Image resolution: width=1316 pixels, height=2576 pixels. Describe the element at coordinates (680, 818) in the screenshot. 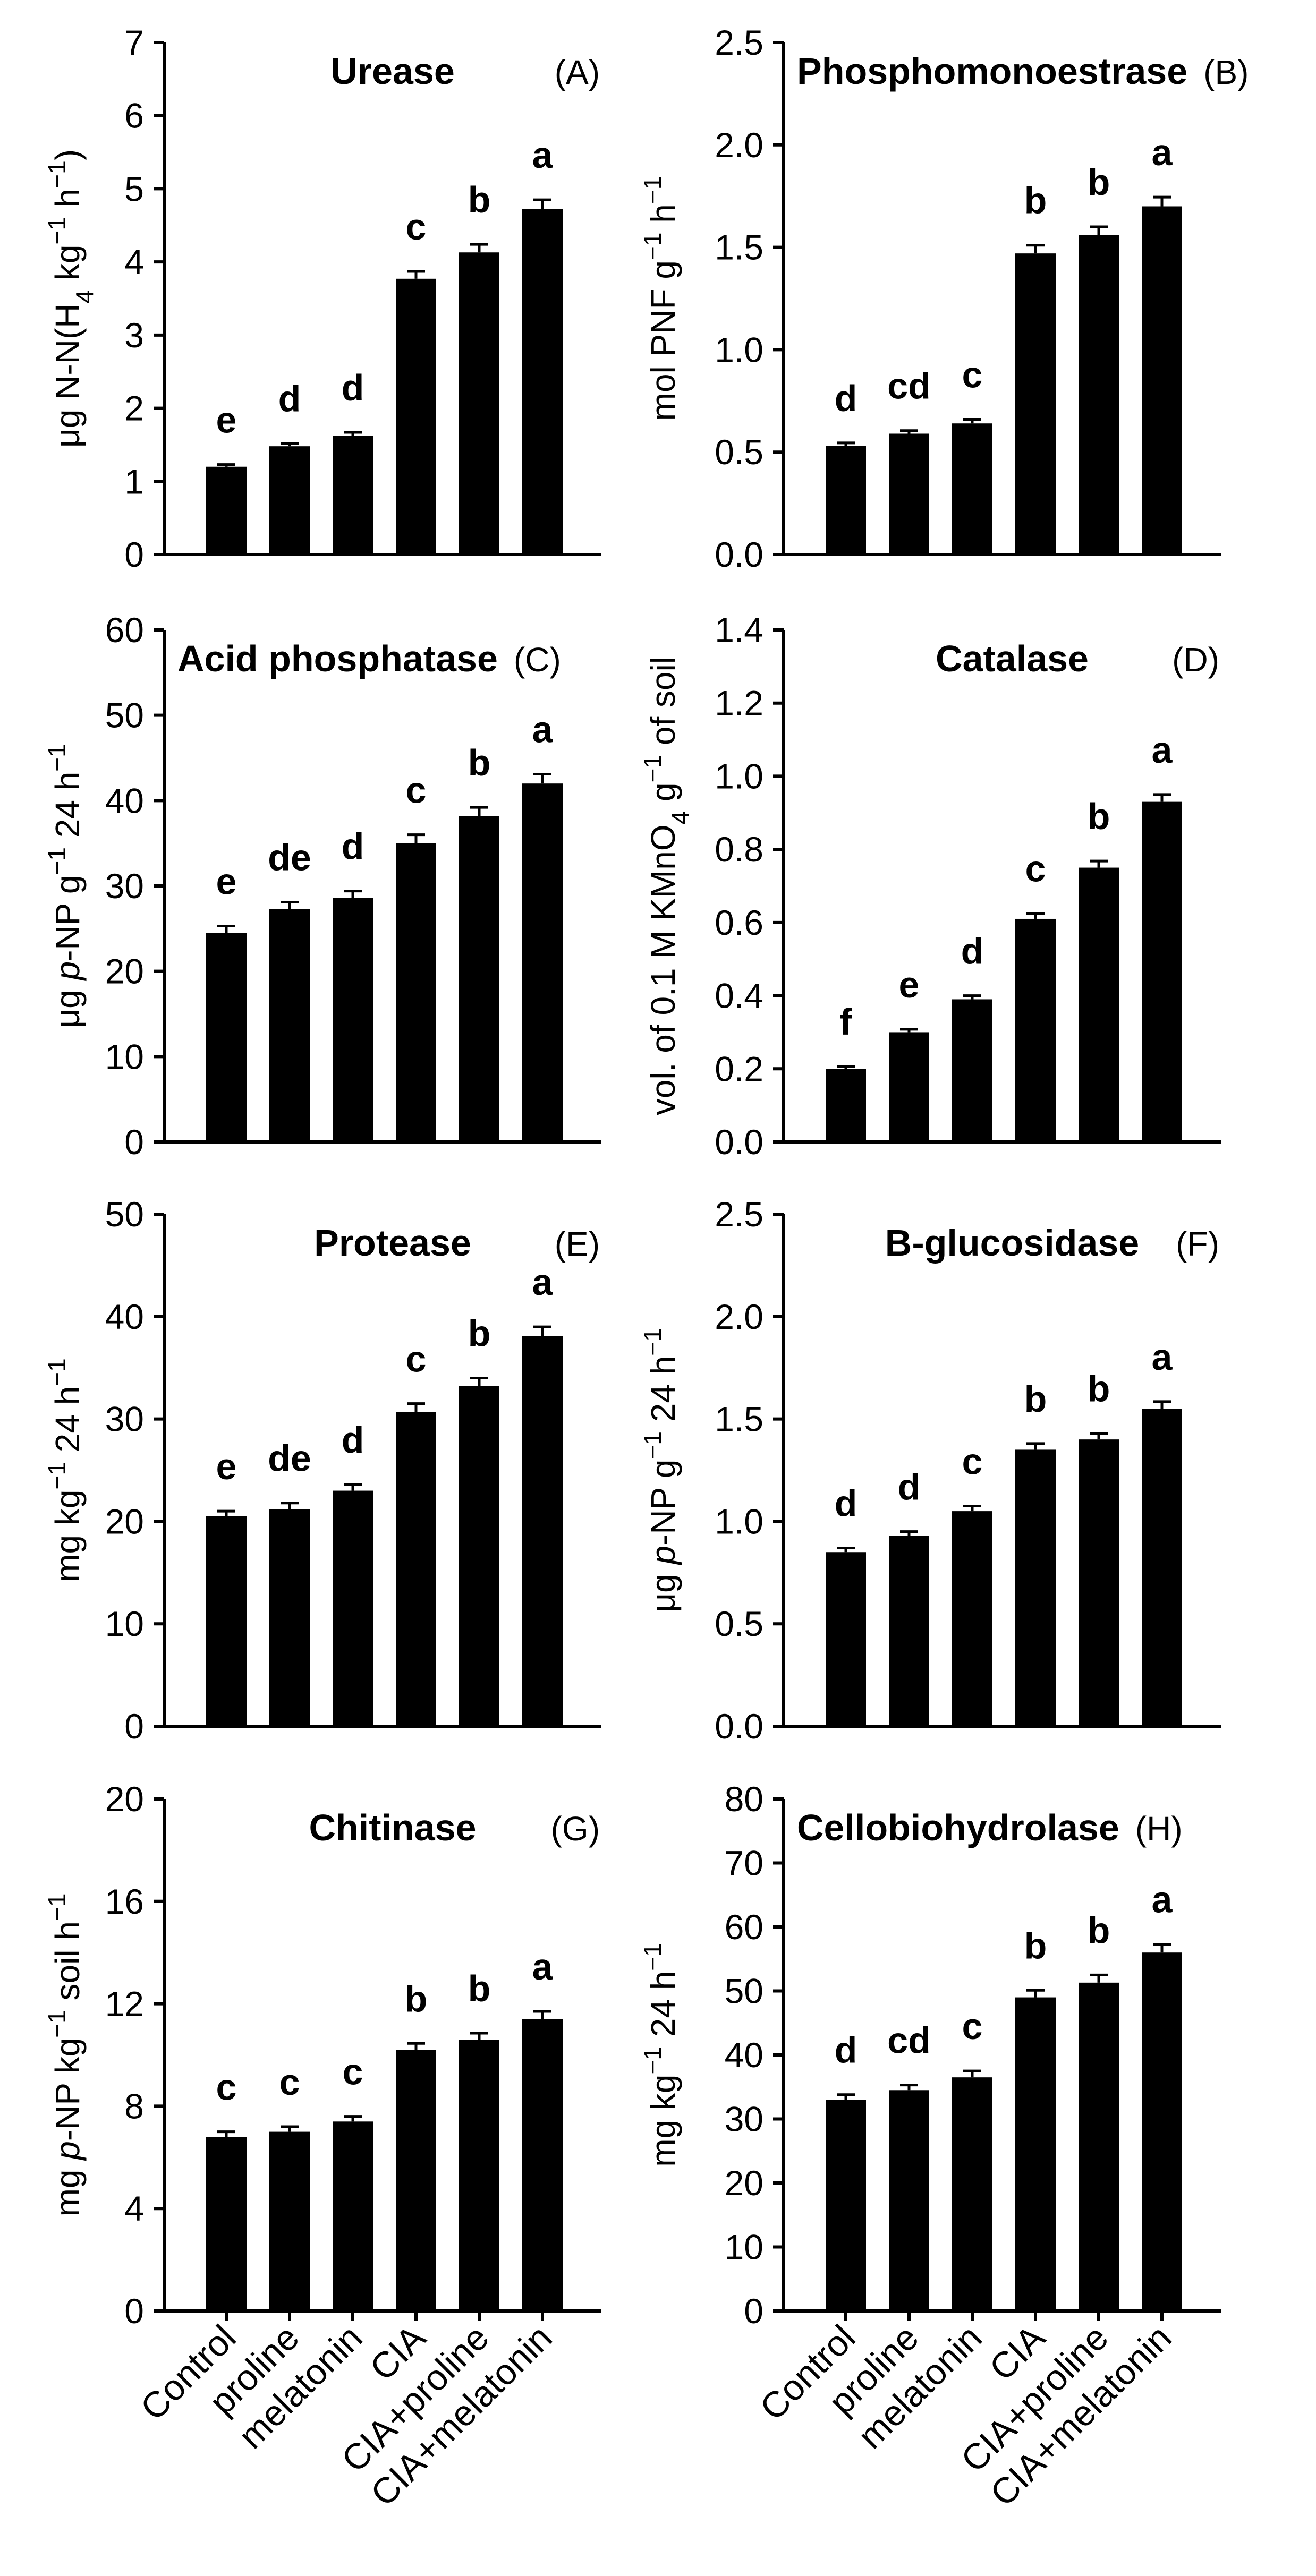

I see `y-axis-label-segment: 4` at that location.